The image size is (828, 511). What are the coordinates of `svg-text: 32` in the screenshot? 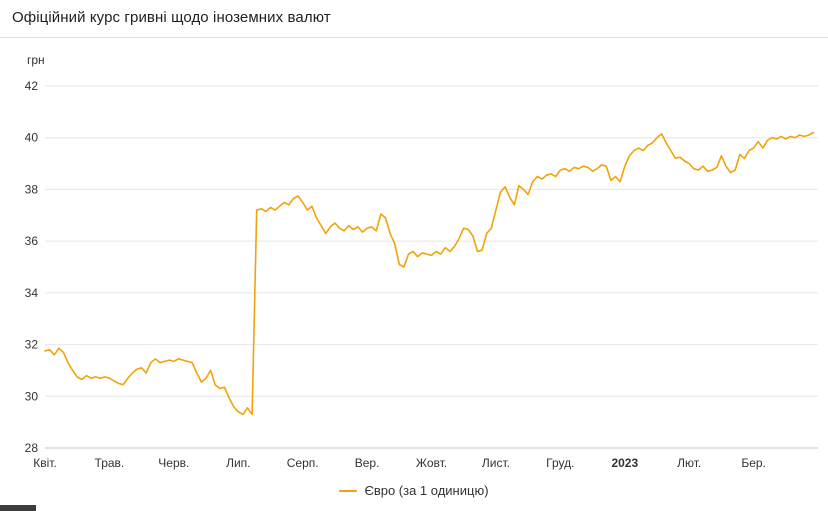 It's located at (32, 345).